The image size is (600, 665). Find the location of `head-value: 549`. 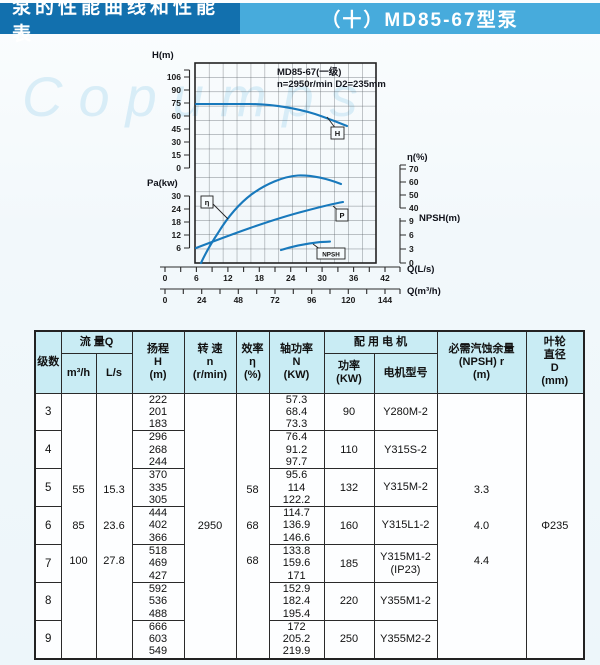

head-value: 549 is located at coordinates (158, 651).